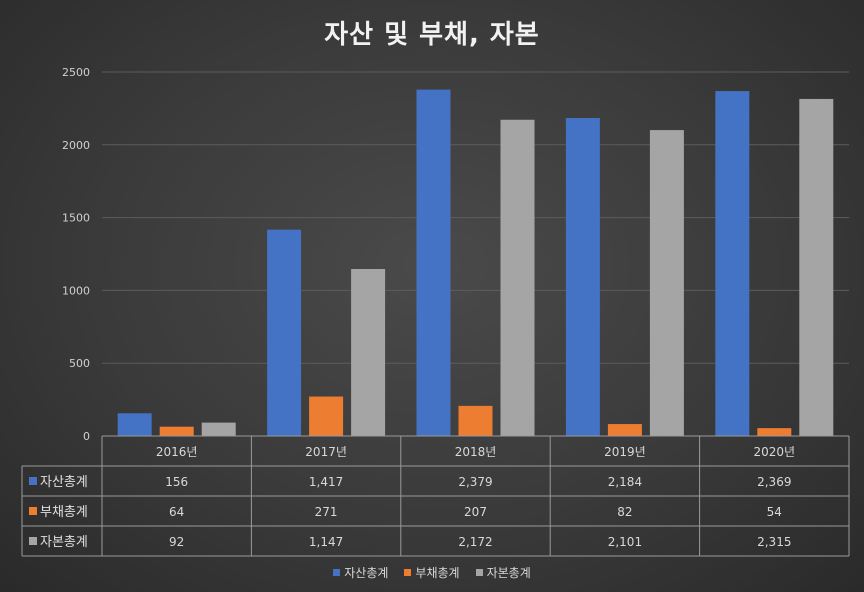 Image resolution: width=864 pixels, height=592 pixels. What do you see at coordinates (624, 512) in the screenshot?
I see `data-label: 82` at bounding box center [624, 512].